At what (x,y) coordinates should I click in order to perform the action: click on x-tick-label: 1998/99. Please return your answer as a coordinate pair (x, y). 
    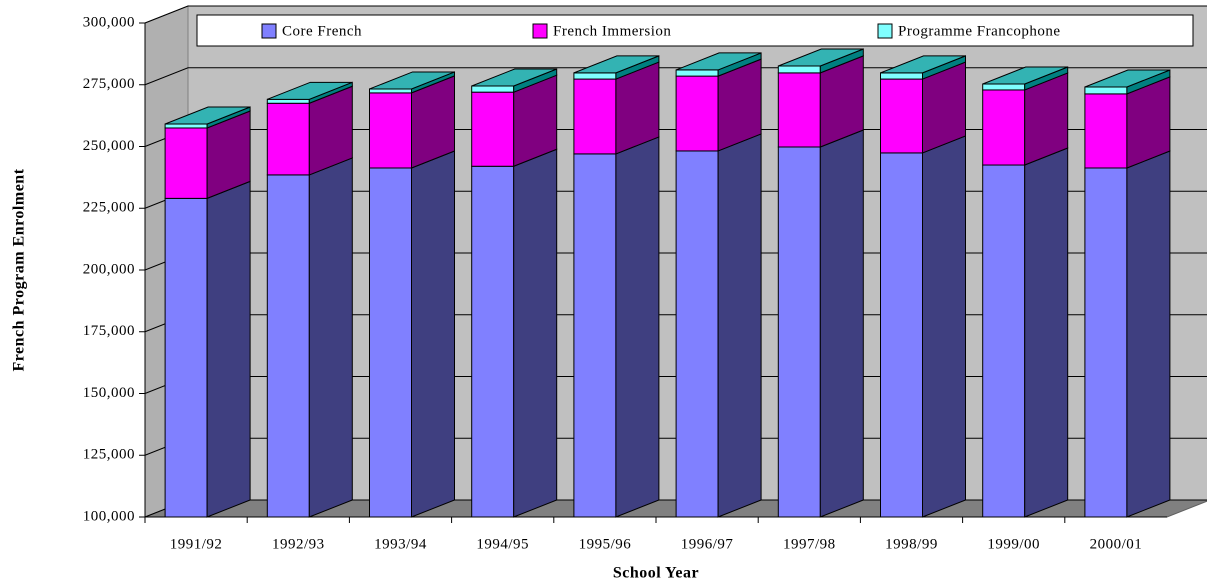
    Looking at the image, I should click on (911, 544).